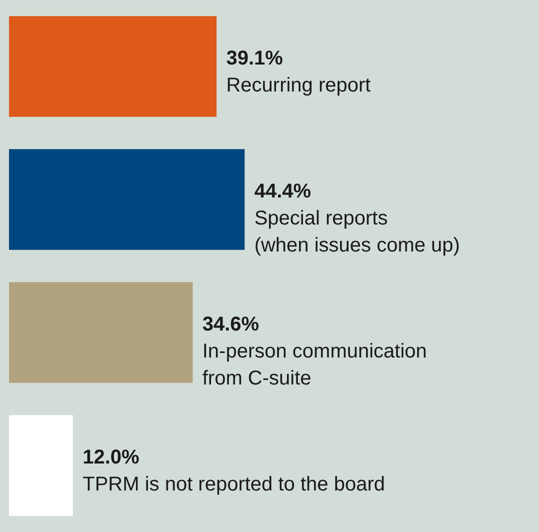 This screenshot has width=539, height=532. I want to click on data-label: 12.0%, so click(111, 457).